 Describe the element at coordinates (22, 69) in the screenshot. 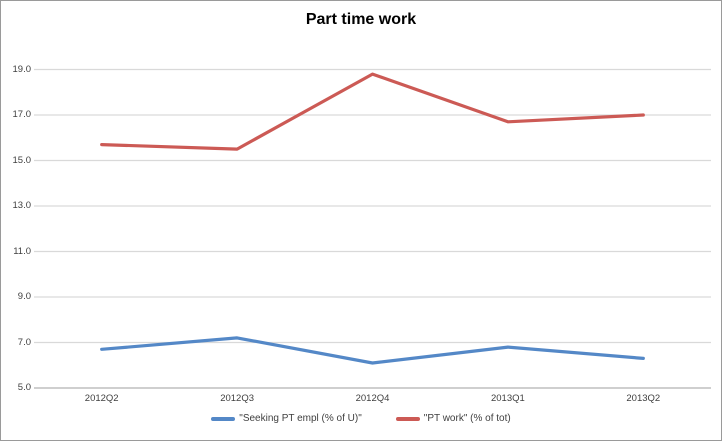

I see `y-tick-label: 19.0` at that location.